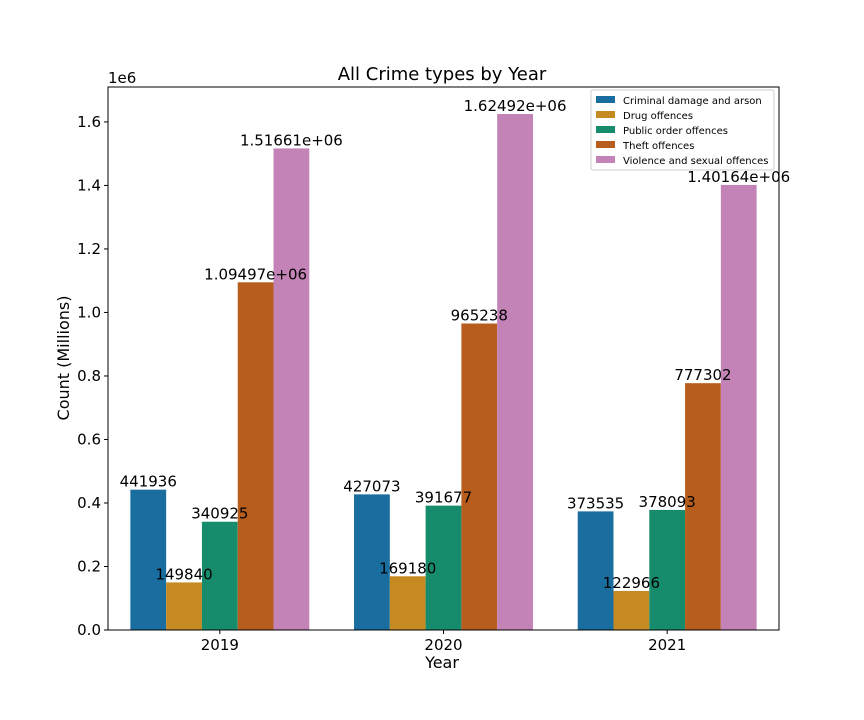 The image size is (864, 720). Describe the element at coordinates (479, 315) in the screenshot. I see `data-label: 965238` at that location.